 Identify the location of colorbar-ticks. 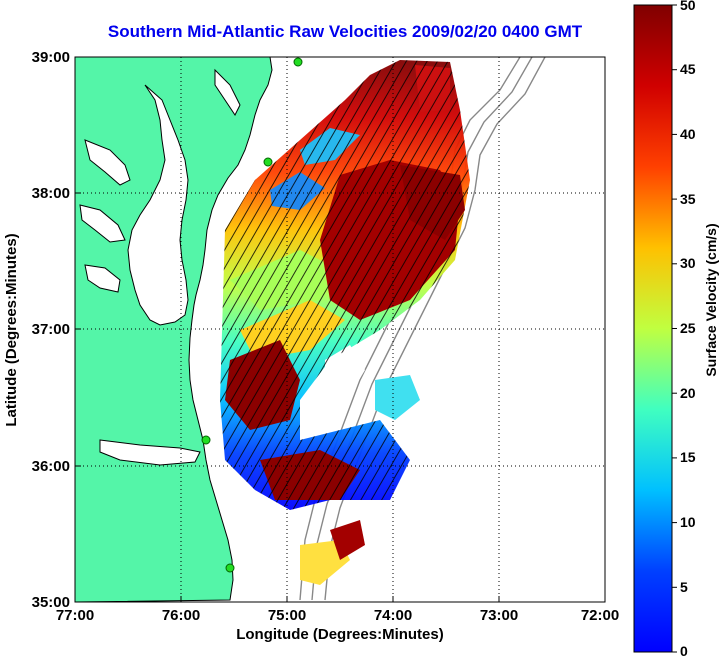
(674, 328).